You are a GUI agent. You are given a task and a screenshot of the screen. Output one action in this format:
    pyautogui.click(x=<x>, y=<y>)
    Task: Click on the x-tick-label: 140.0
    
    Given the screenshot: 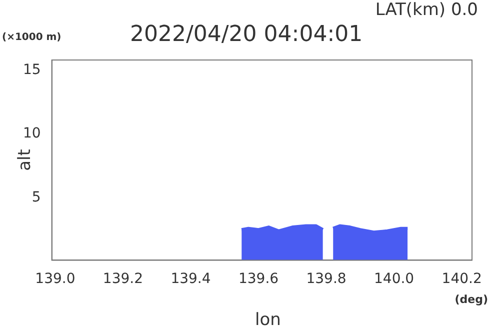 What is the action you would take?
    pyautogui.click(x=394, y=279)
    